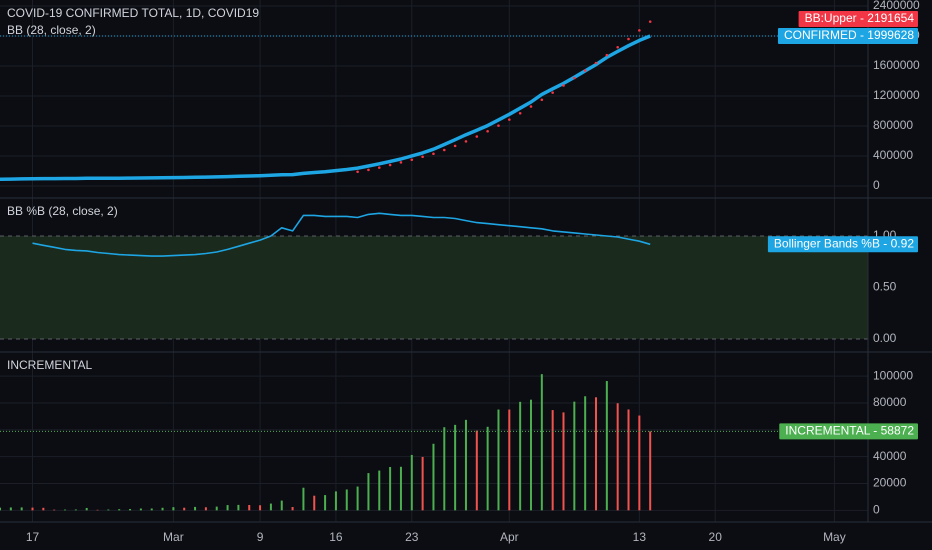 This screenshot has width=932, height=550. I want to click on price-tag-label: BB:Upper - 2191654, so click(860, 18).